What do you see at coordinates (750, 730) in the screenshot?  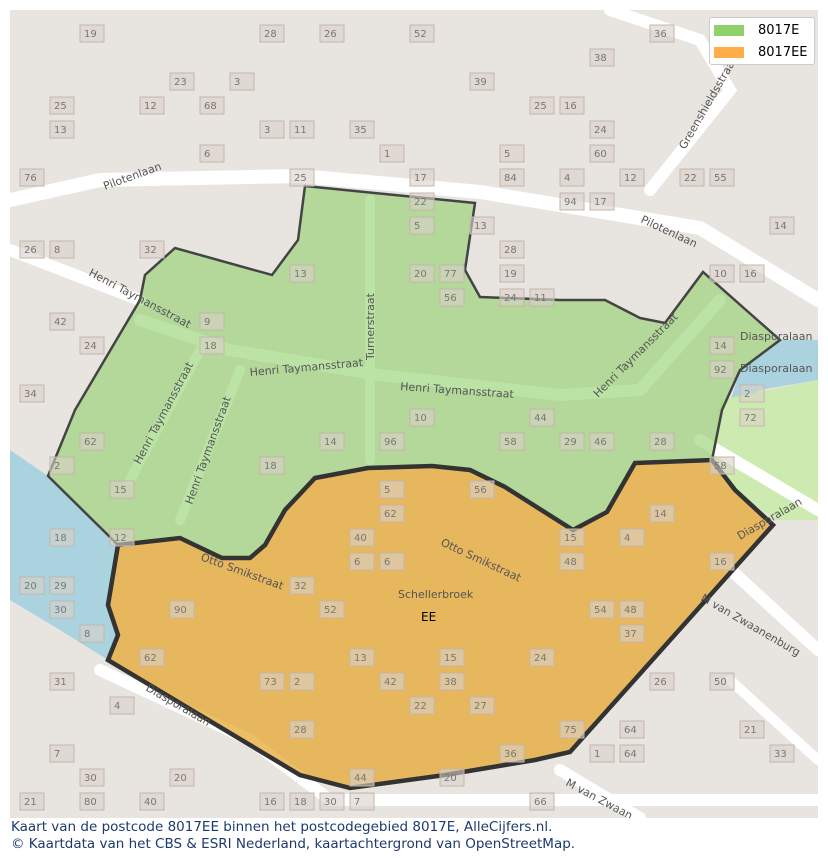 I see `house-number: 21` at bounding box center [750, 730].